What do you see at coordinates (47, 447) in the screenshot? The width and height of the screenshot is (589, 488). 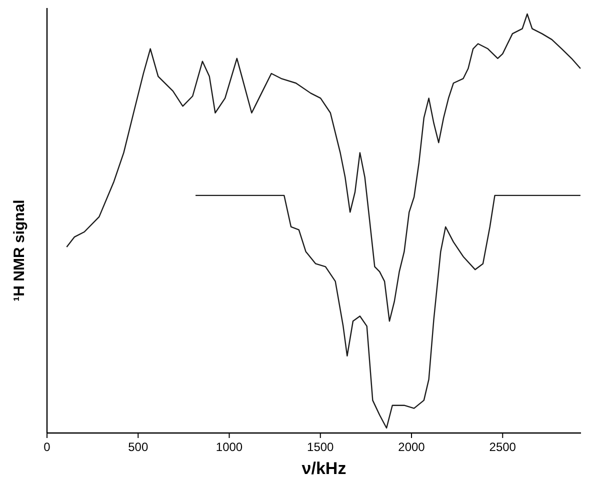 I see `x-tick-label: 0` at bounding box center [47, 447].